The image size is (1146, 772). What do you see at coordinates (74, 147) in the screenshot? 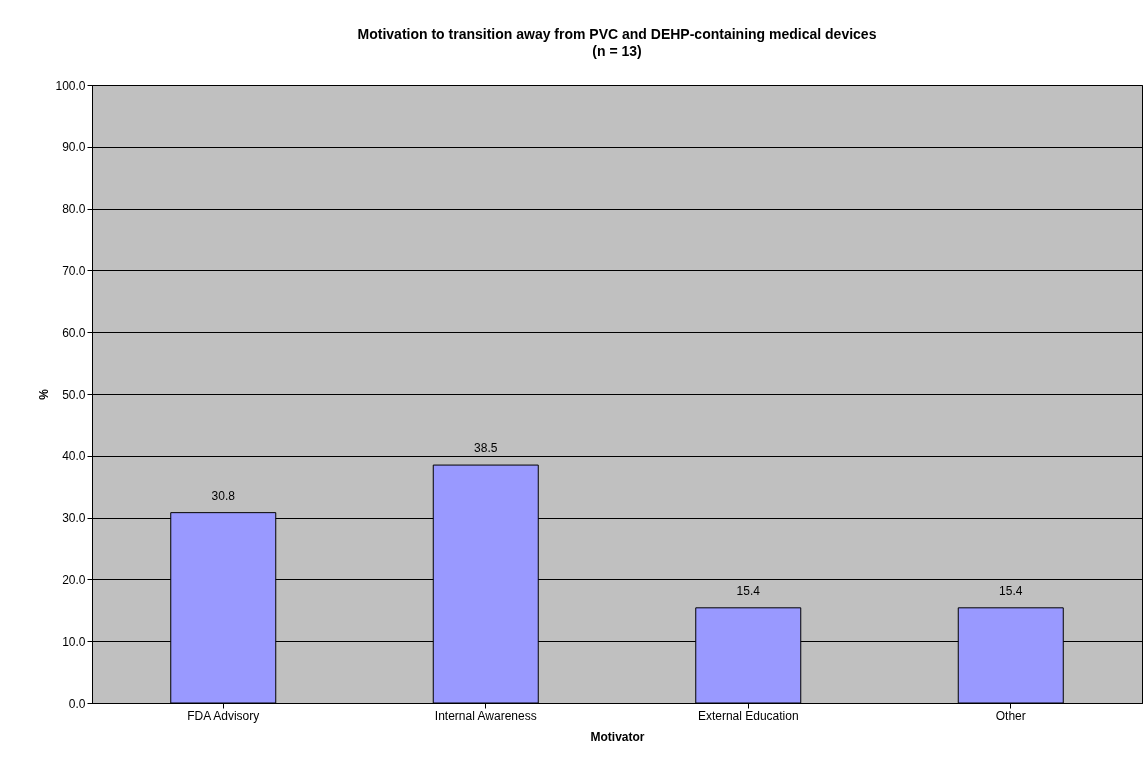
I see `y-tick-label: 90.0` at bounding box center [74, 147].